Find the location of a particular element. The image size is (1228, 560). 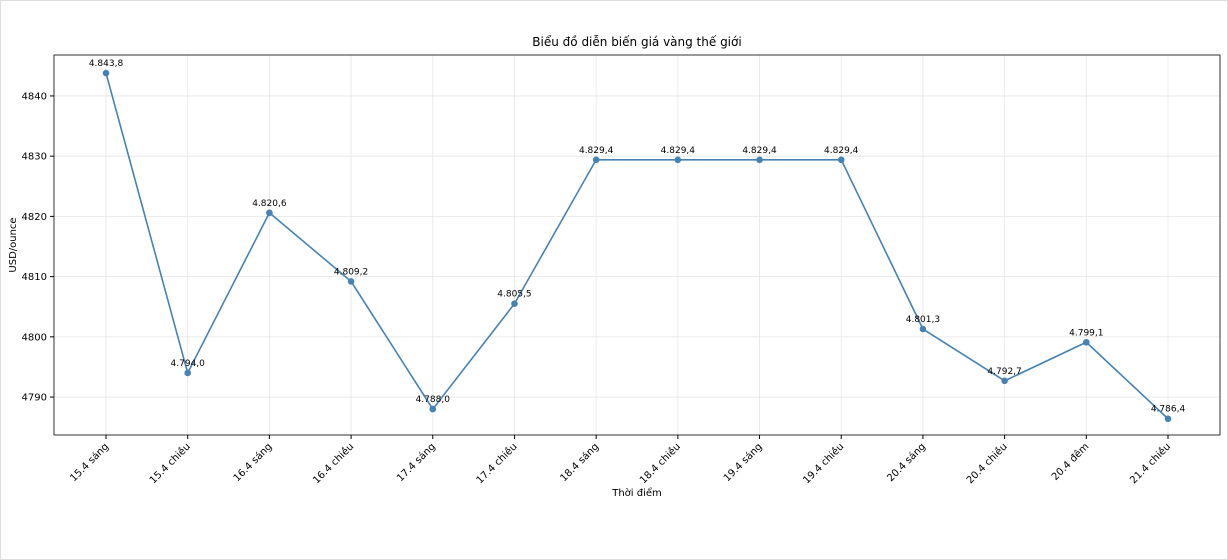

value-label: 4.843,8 is located at coordinates (106, 64).